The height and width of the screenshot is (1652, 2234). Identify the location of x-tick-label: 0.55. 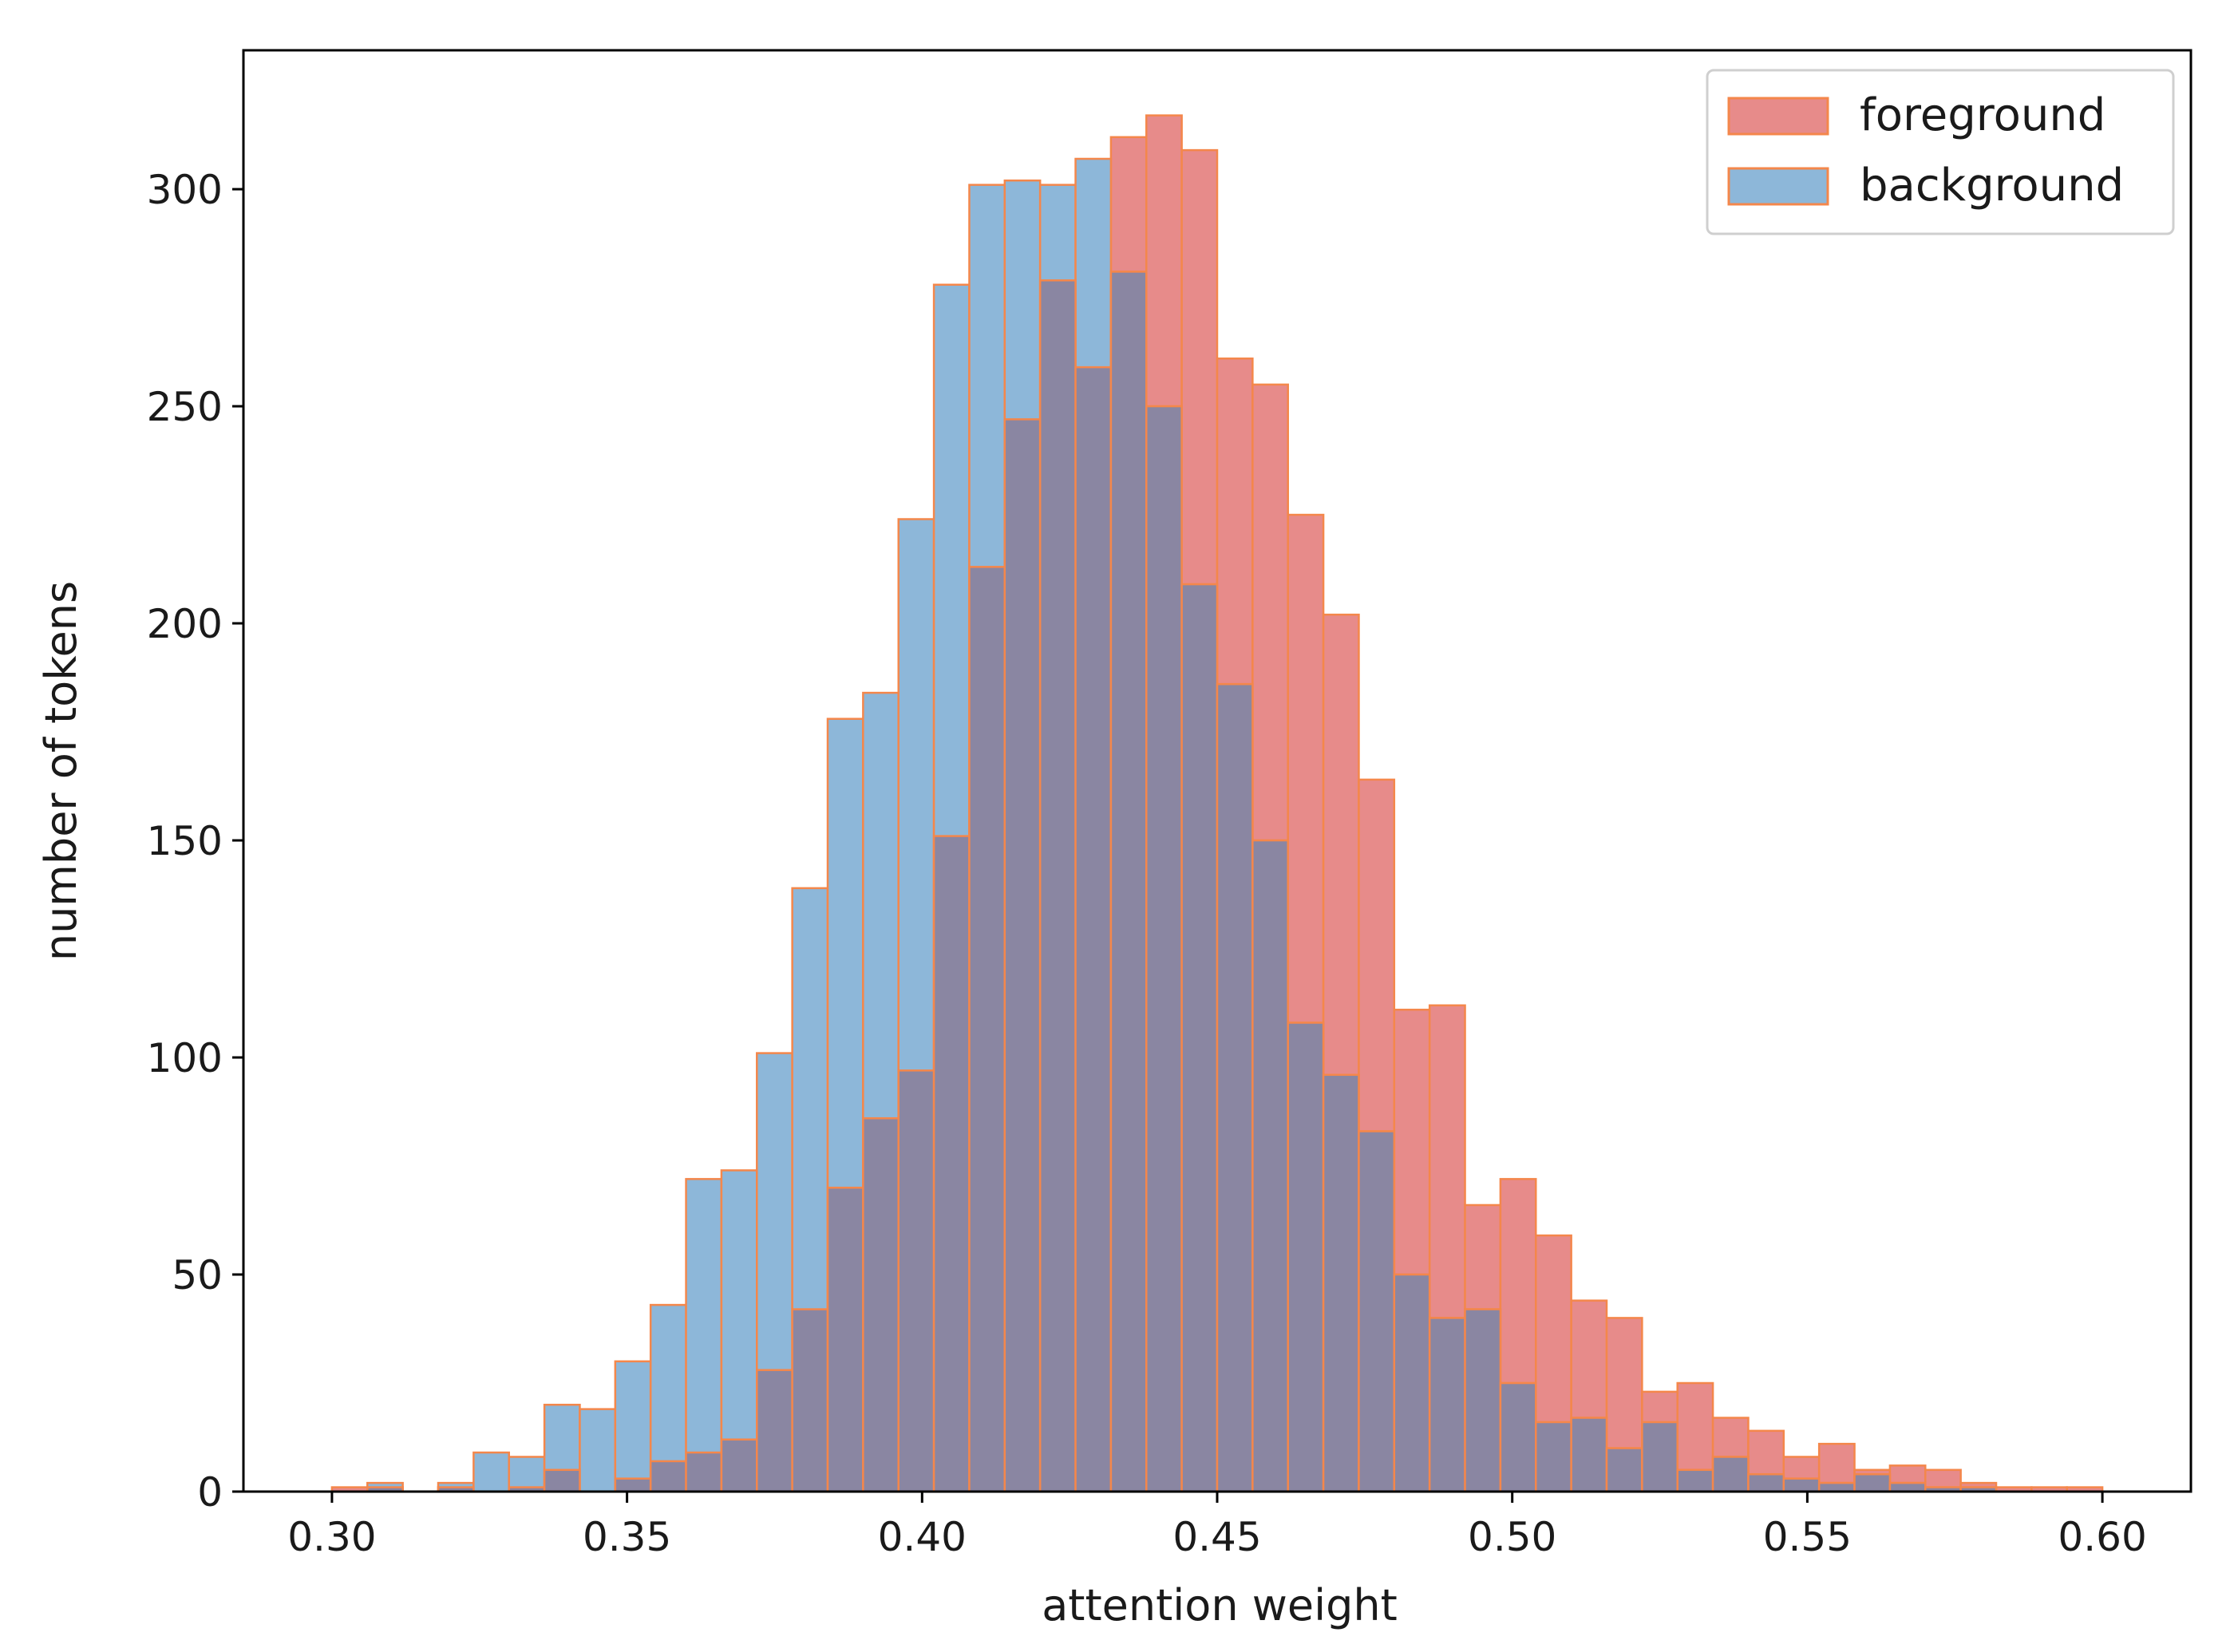
(1807, 1537).